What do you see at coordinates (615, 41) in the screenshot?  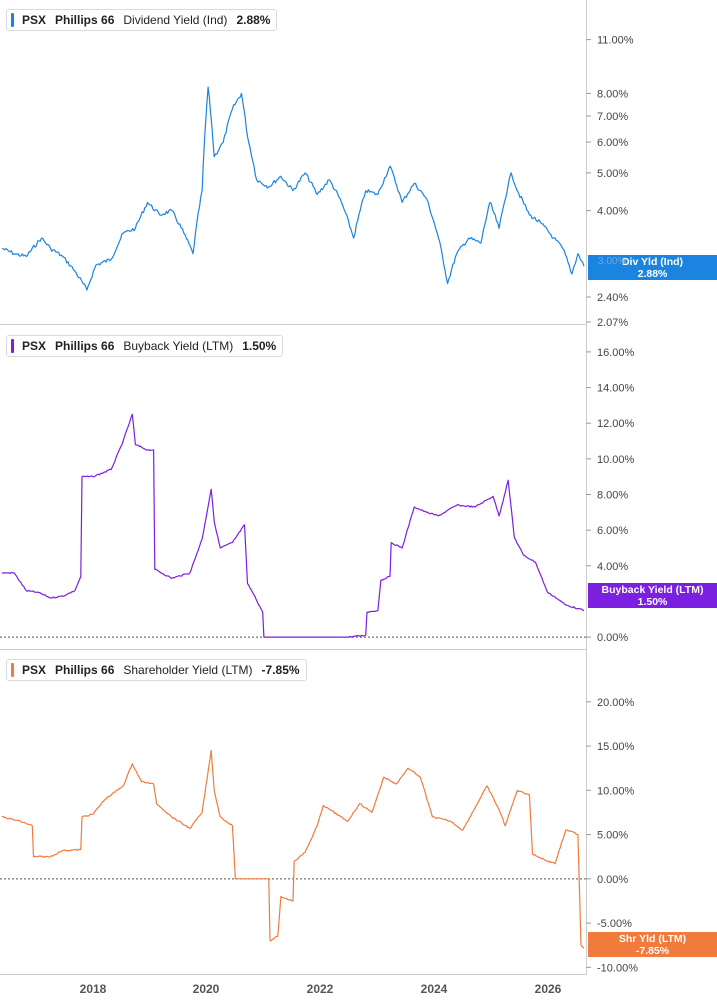 I see `y-tick-label: 11.00%` at bounding box center [615, 41].